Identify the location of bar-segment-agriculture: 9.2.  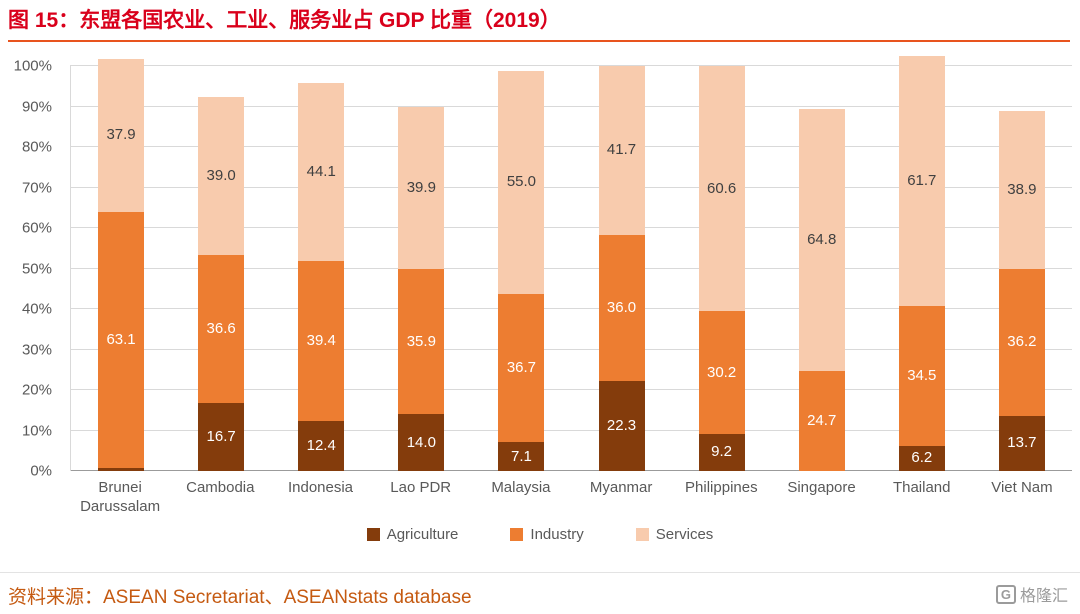
(721, 452).